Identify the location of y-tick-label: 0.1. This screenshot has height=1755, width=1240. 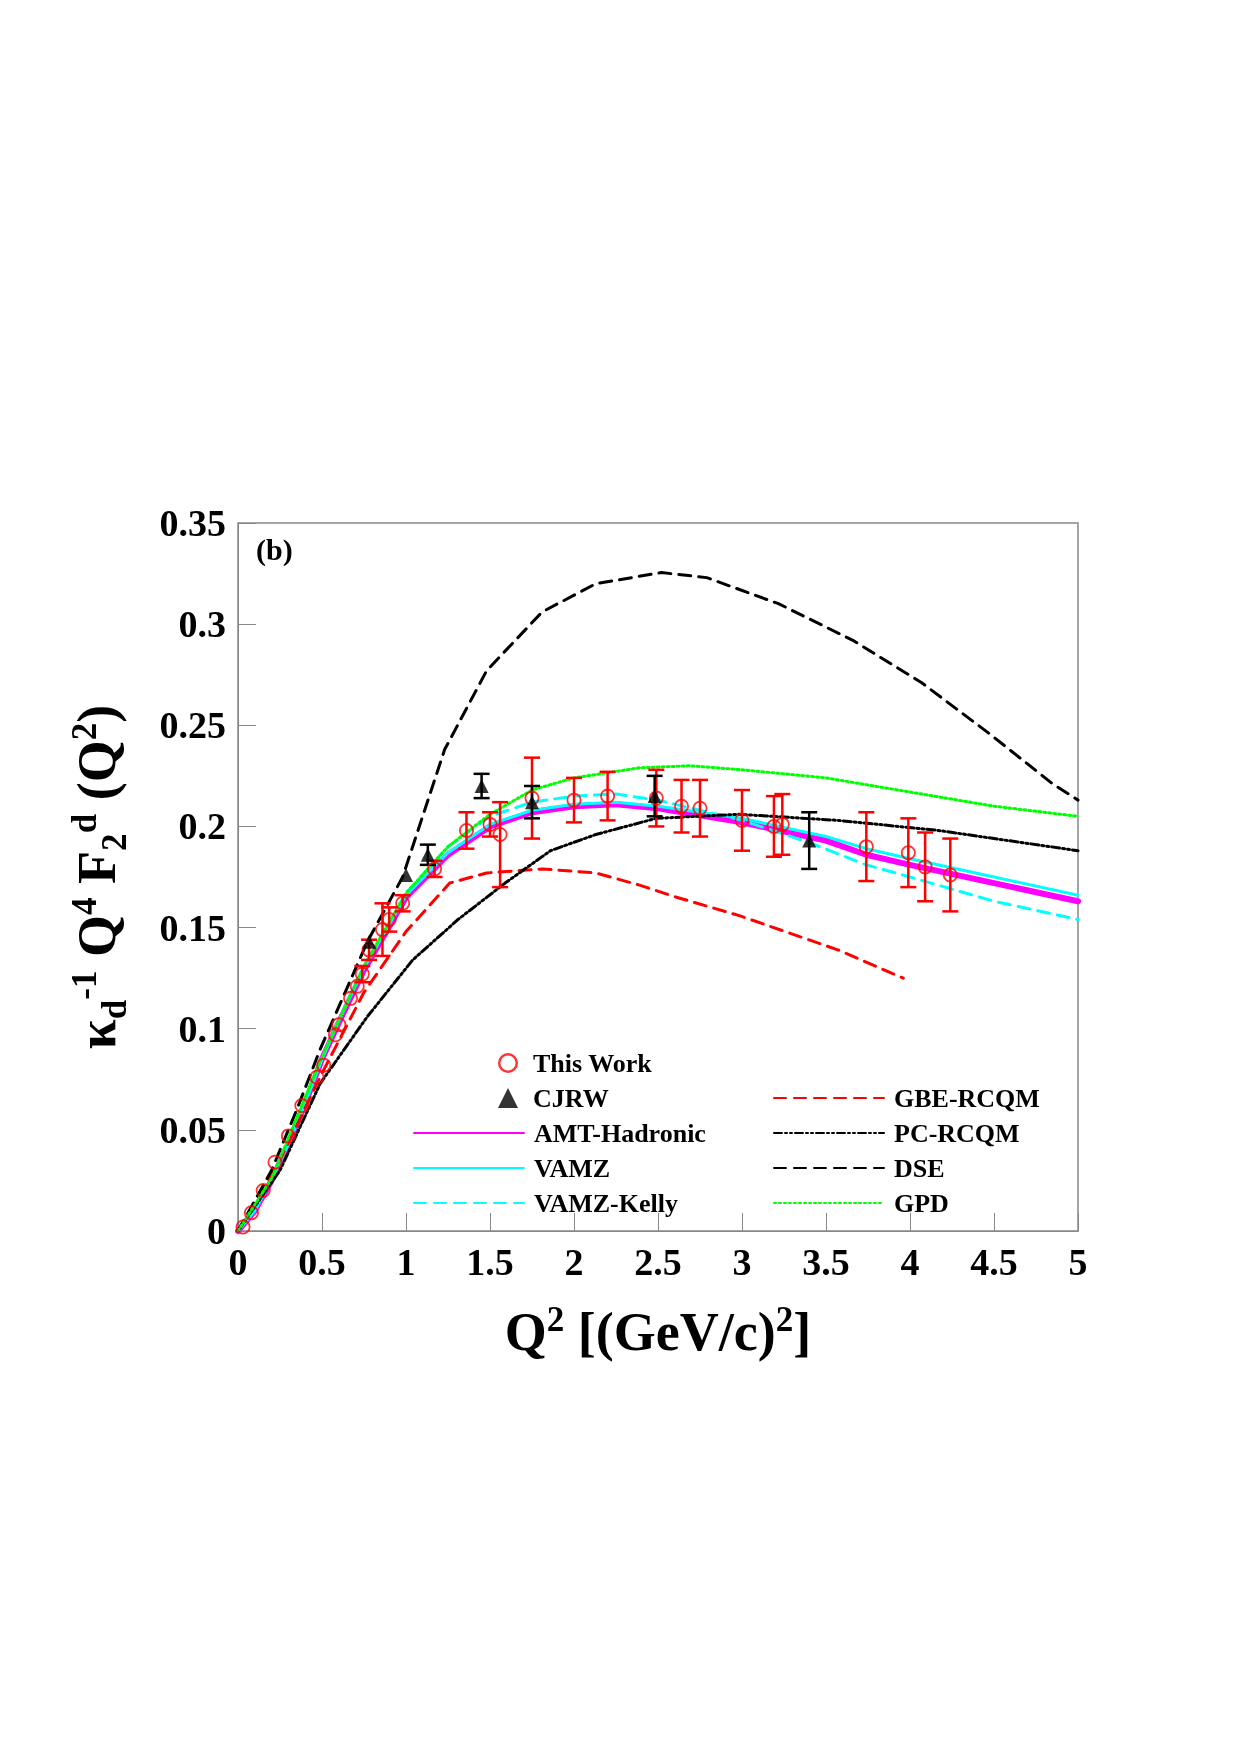
(202, 1028).